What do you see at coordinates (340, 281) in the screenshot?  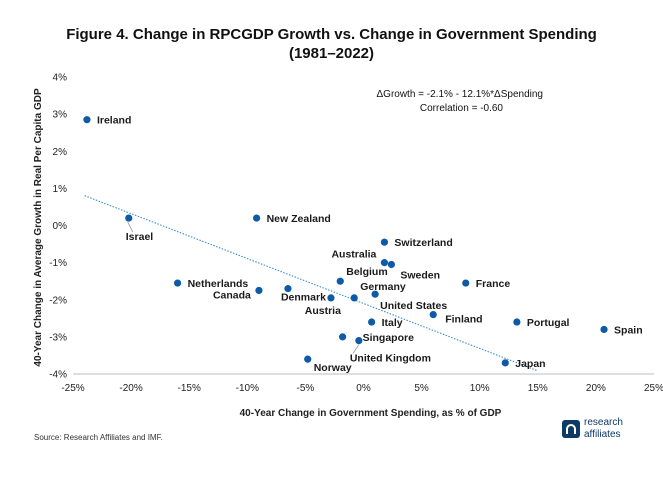 I see `data-point-belgium` at bounding box center [340, 281].